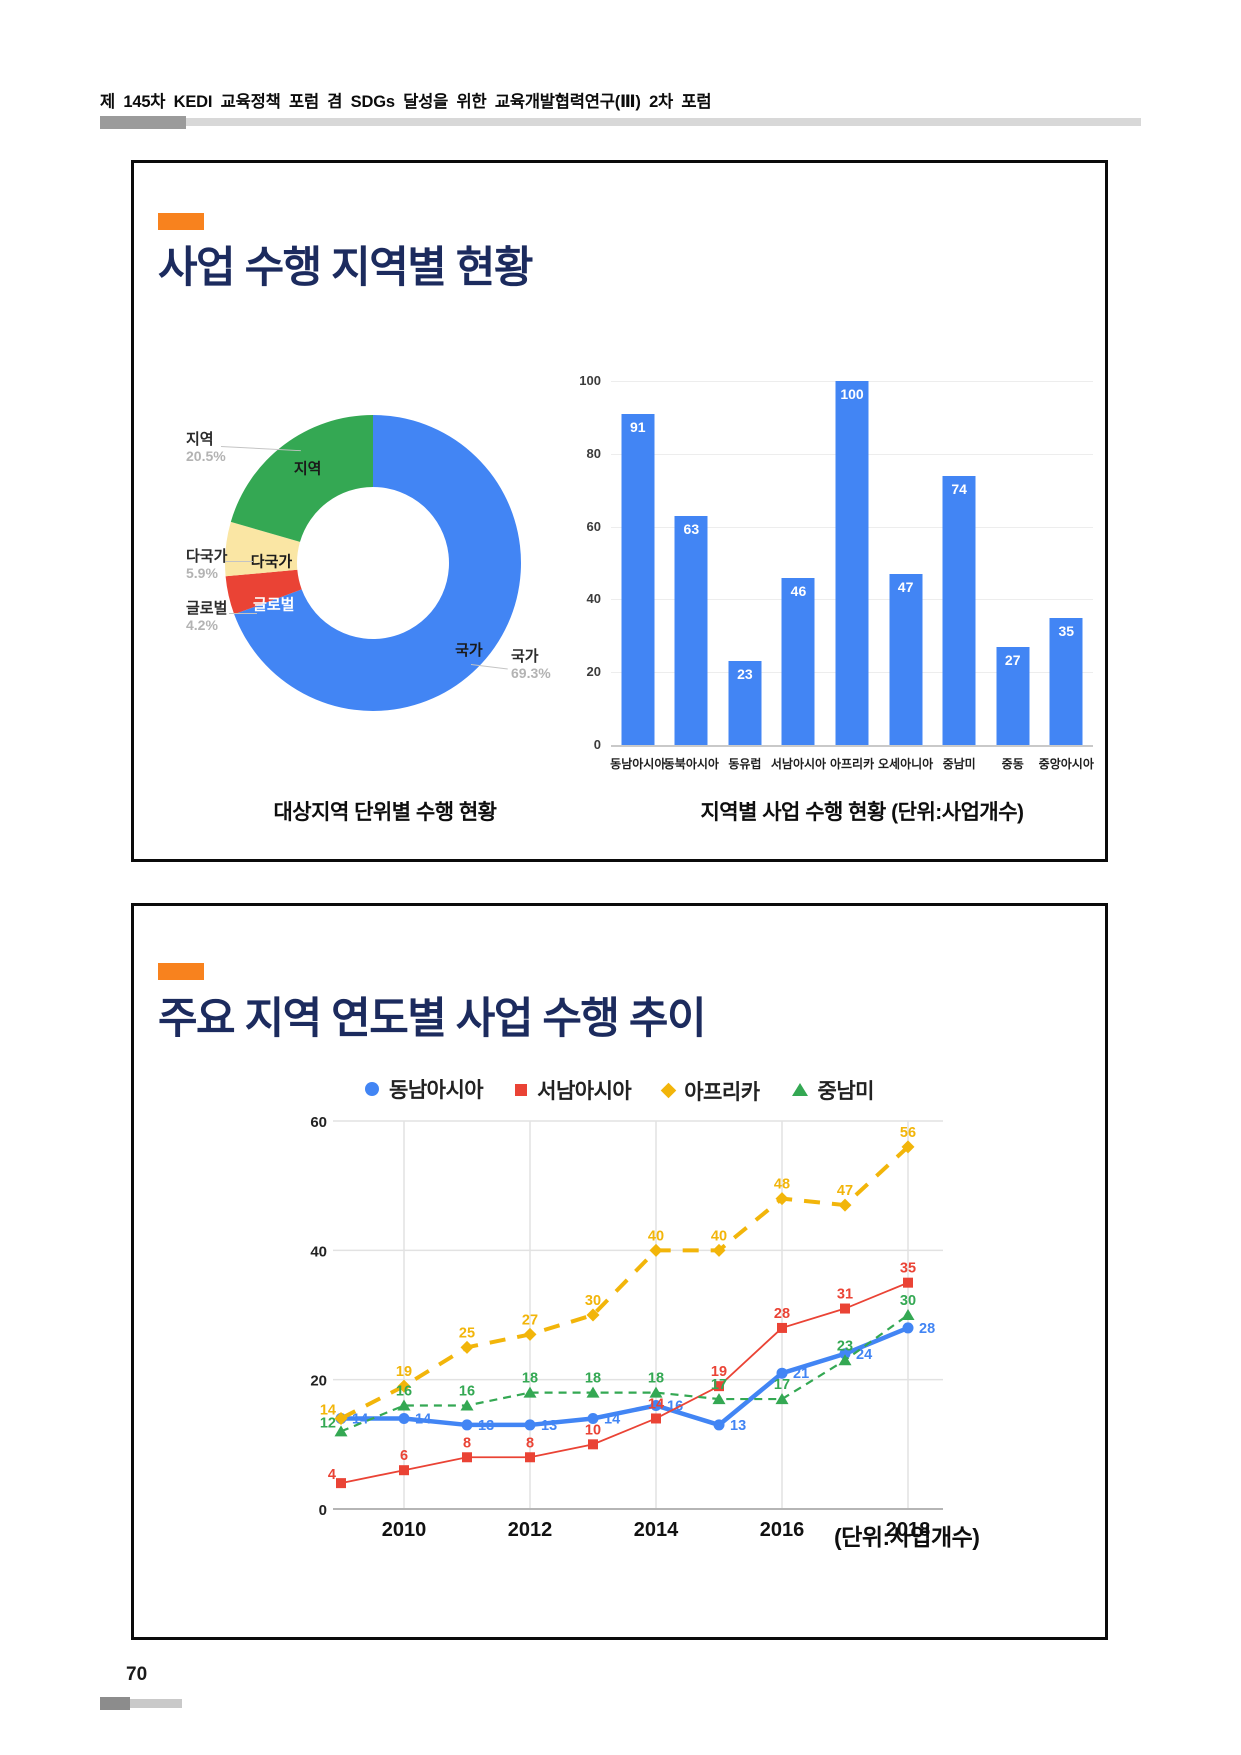 This screenshot has width=1241, height=1755. Describe the element at coordinates (638, 764) in the screenshot. I see `bar-x-tick-label: 동남아시아` at that location.